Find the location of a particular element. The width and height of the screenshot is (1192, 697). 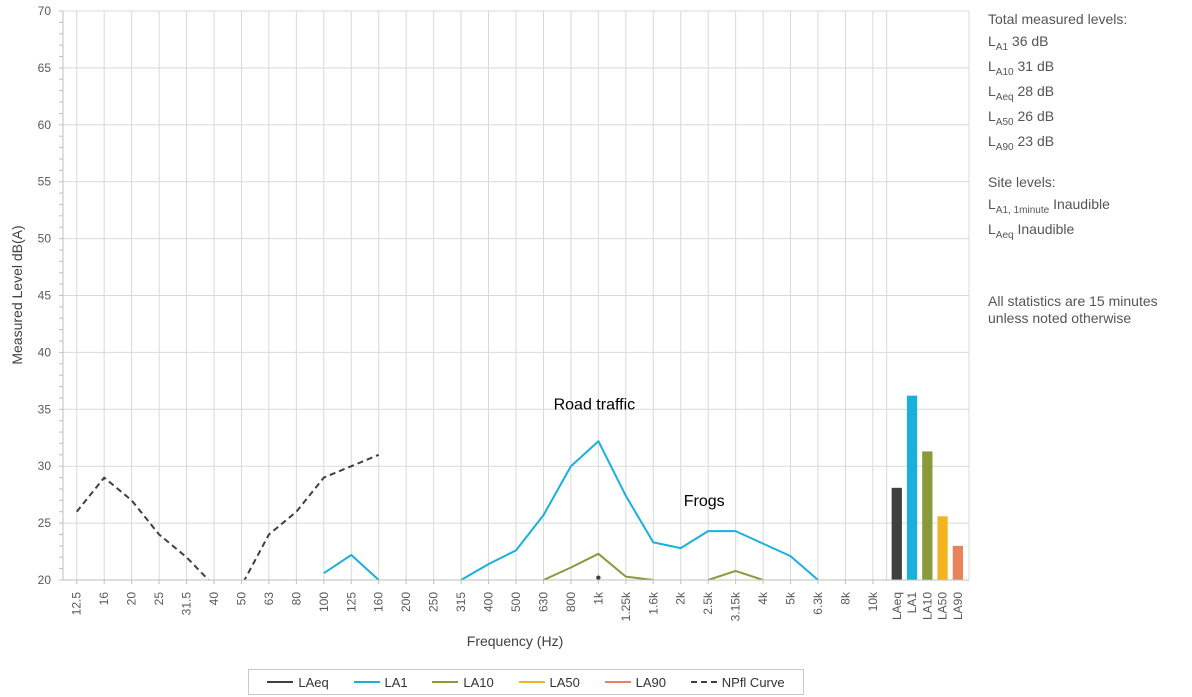

statistics-note-line: unless noted otherwise is located at coordinates (1060, 318).